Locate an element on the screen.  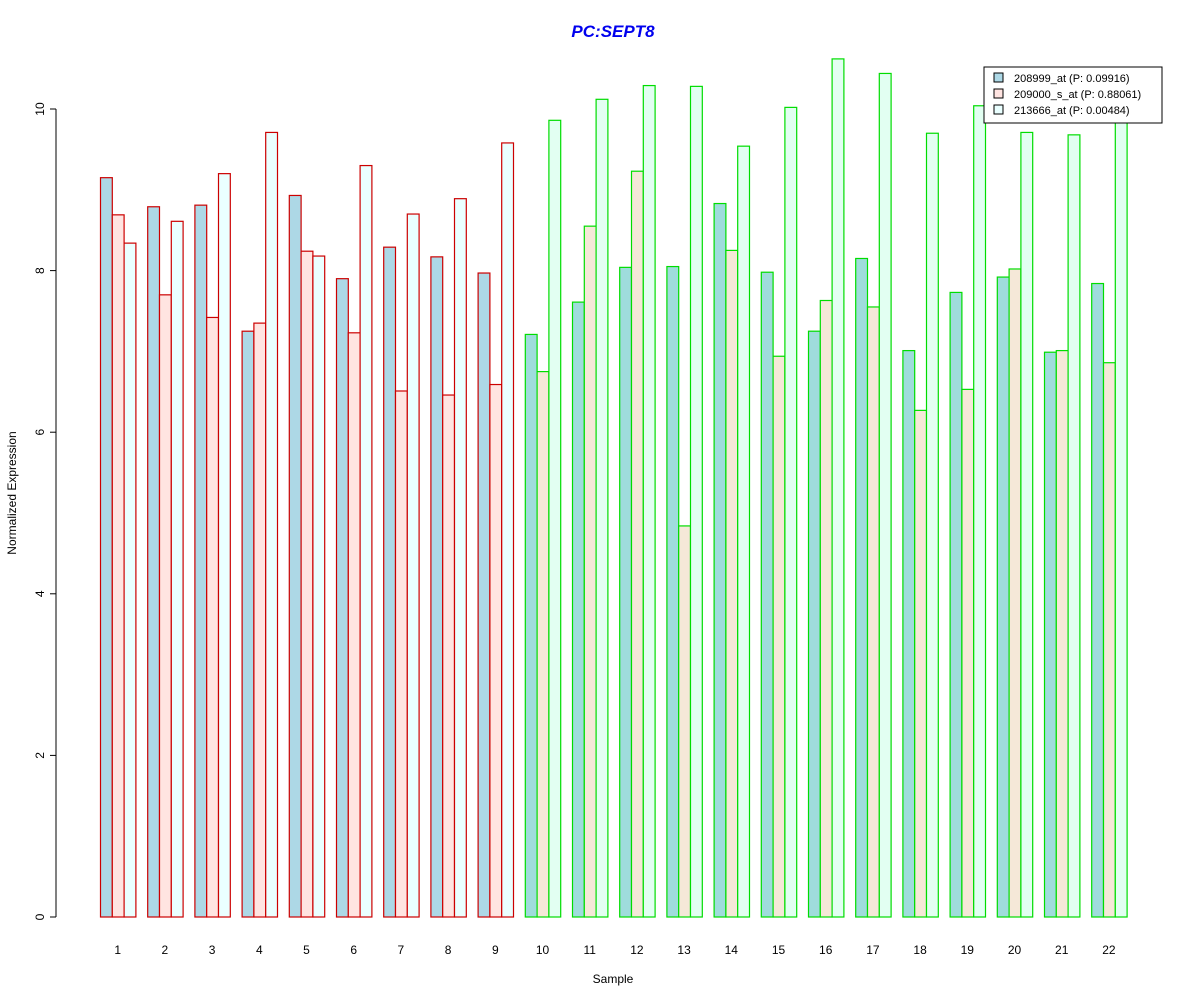
y-tick-label: 10 is located at coordinates (40, 109).